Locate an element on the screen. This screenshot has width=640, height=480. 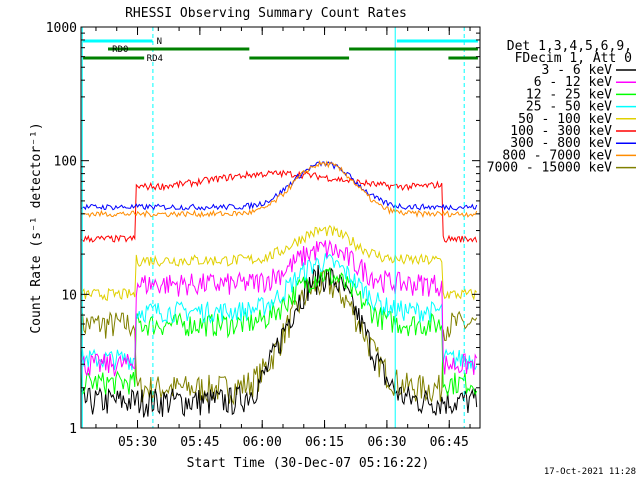
legend-label: 50 - 100 keV is located at coordinates (565, 119).